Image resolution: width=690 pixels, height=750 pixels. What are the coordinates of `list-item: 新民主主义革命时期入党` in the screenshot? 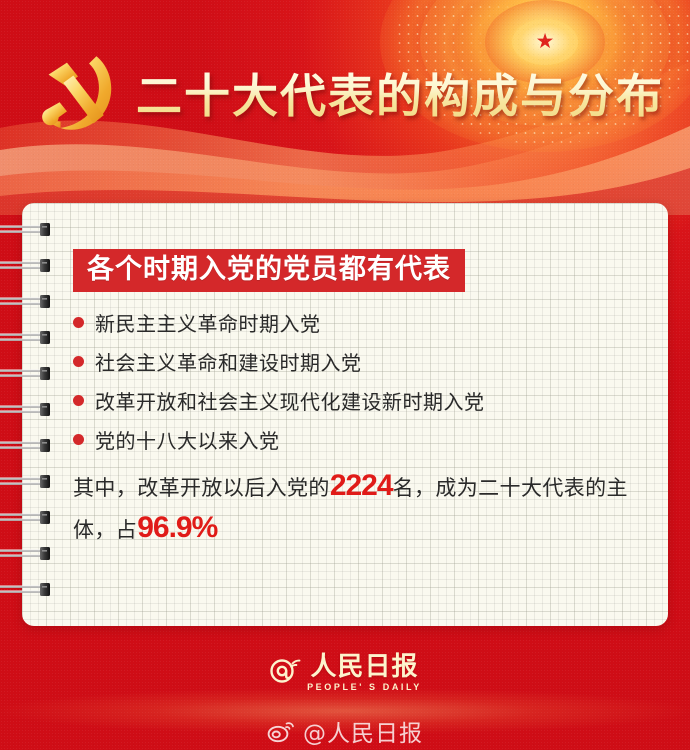 It's located at (357, 322).